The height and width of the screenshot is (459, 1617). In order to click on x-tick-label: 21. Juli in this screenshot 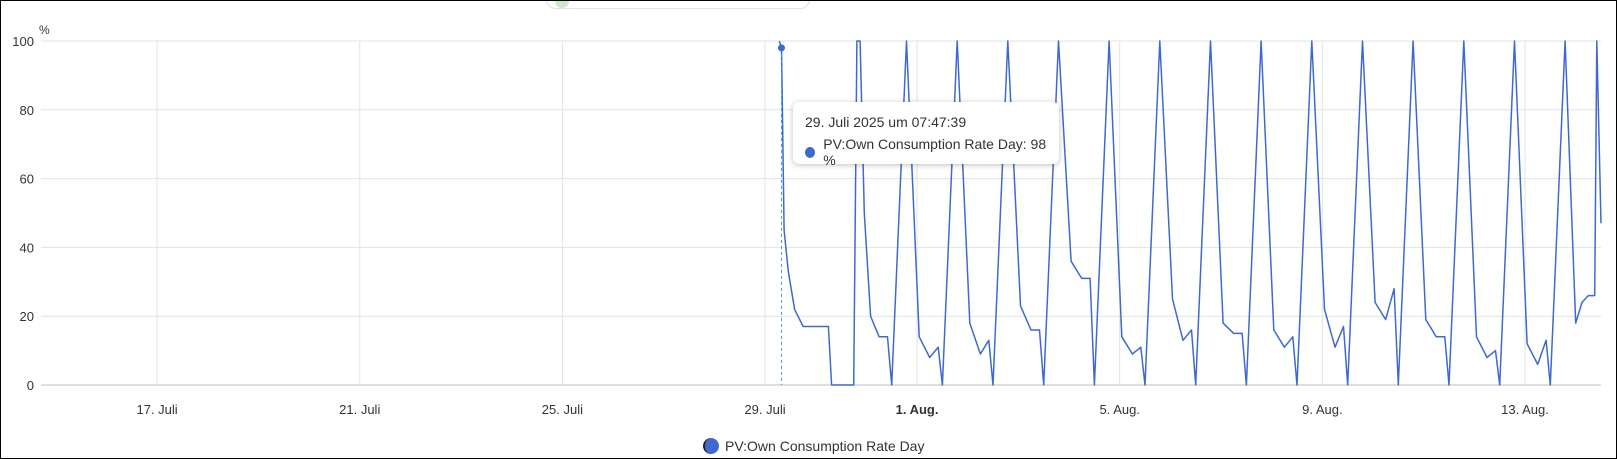, I will do `click(359, 409)`.